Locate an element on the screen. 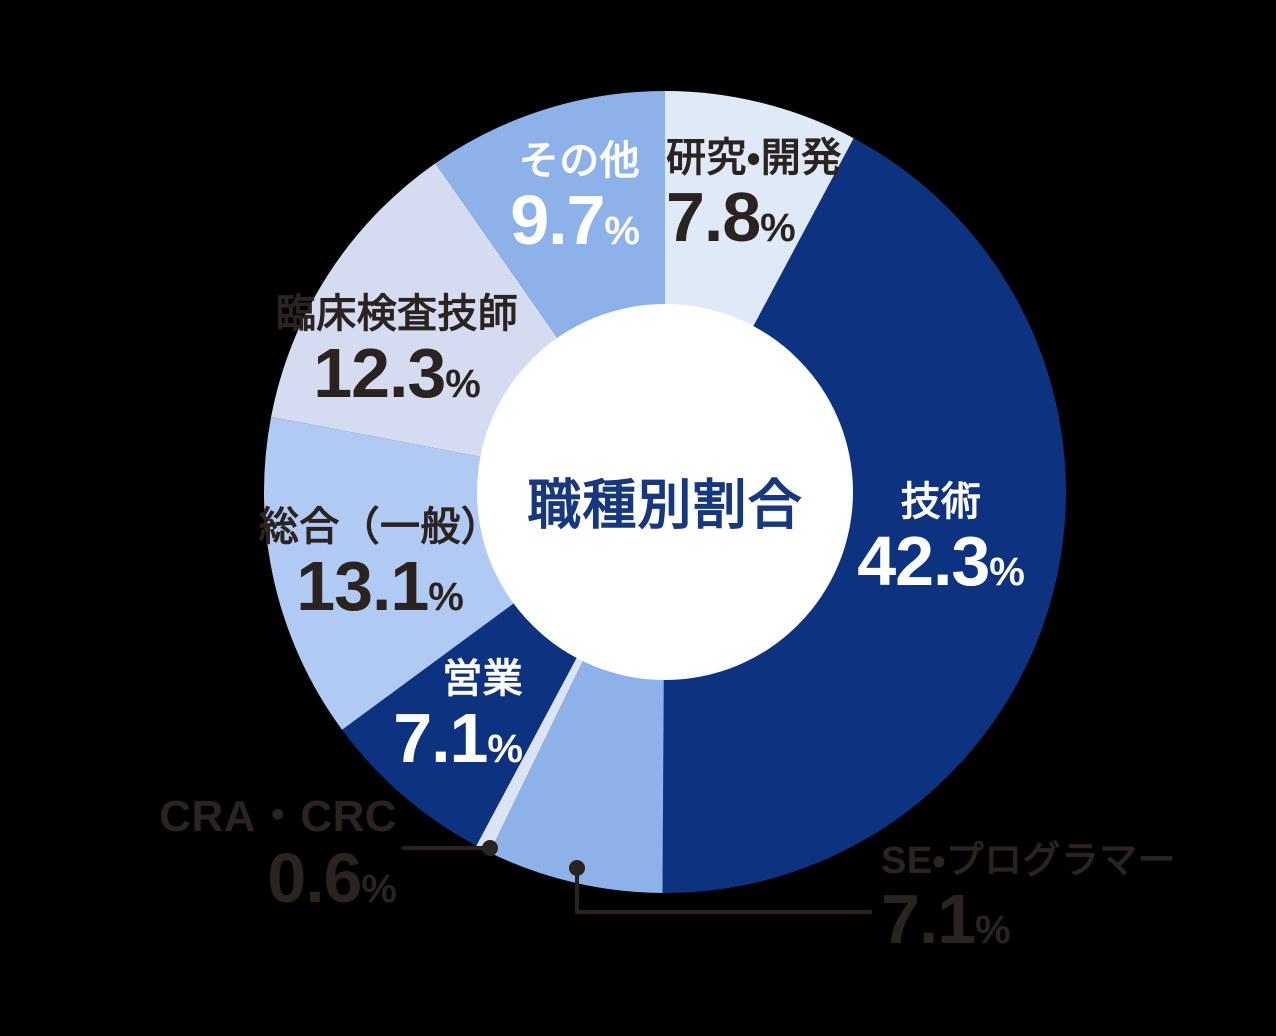 Image resolution: width=1276 pixels, height=1036 pixels. segment-value: 42.3% is located at coordinates (941, 561).